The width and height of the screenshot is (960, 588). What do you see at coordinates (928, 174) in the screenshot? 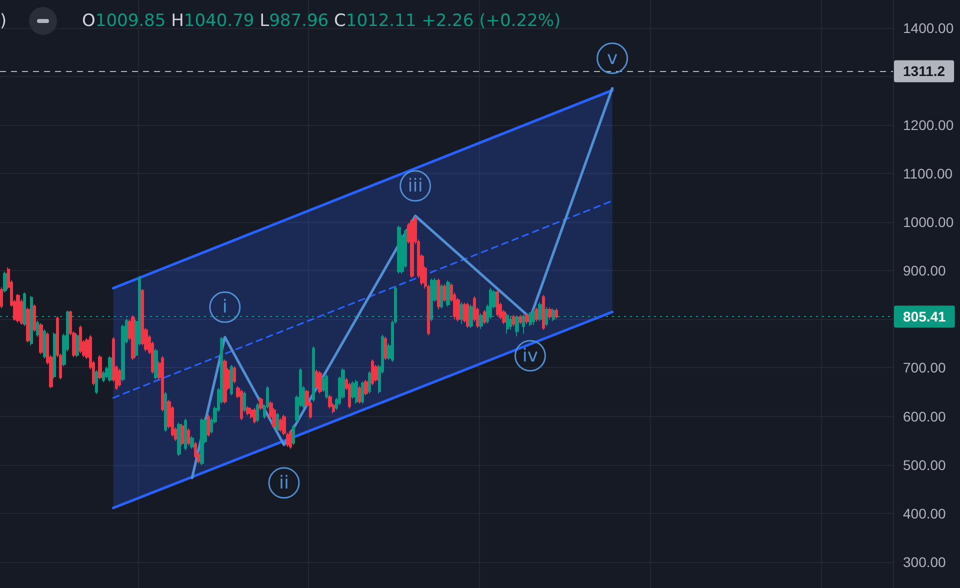
I see `y-tick-label: 1100.00` at bounding box center [928, 174].